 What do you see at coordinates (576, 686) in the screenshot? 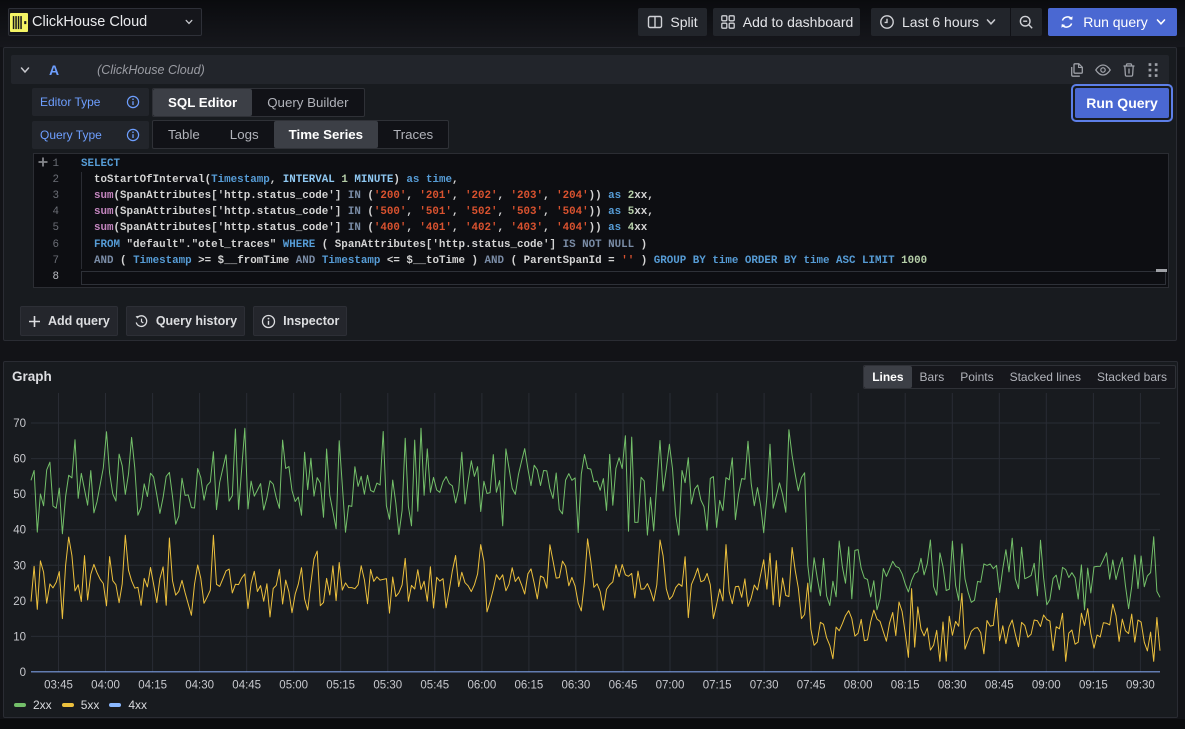
I see `svg-text: 06:30` at bounding box center [576, 686].